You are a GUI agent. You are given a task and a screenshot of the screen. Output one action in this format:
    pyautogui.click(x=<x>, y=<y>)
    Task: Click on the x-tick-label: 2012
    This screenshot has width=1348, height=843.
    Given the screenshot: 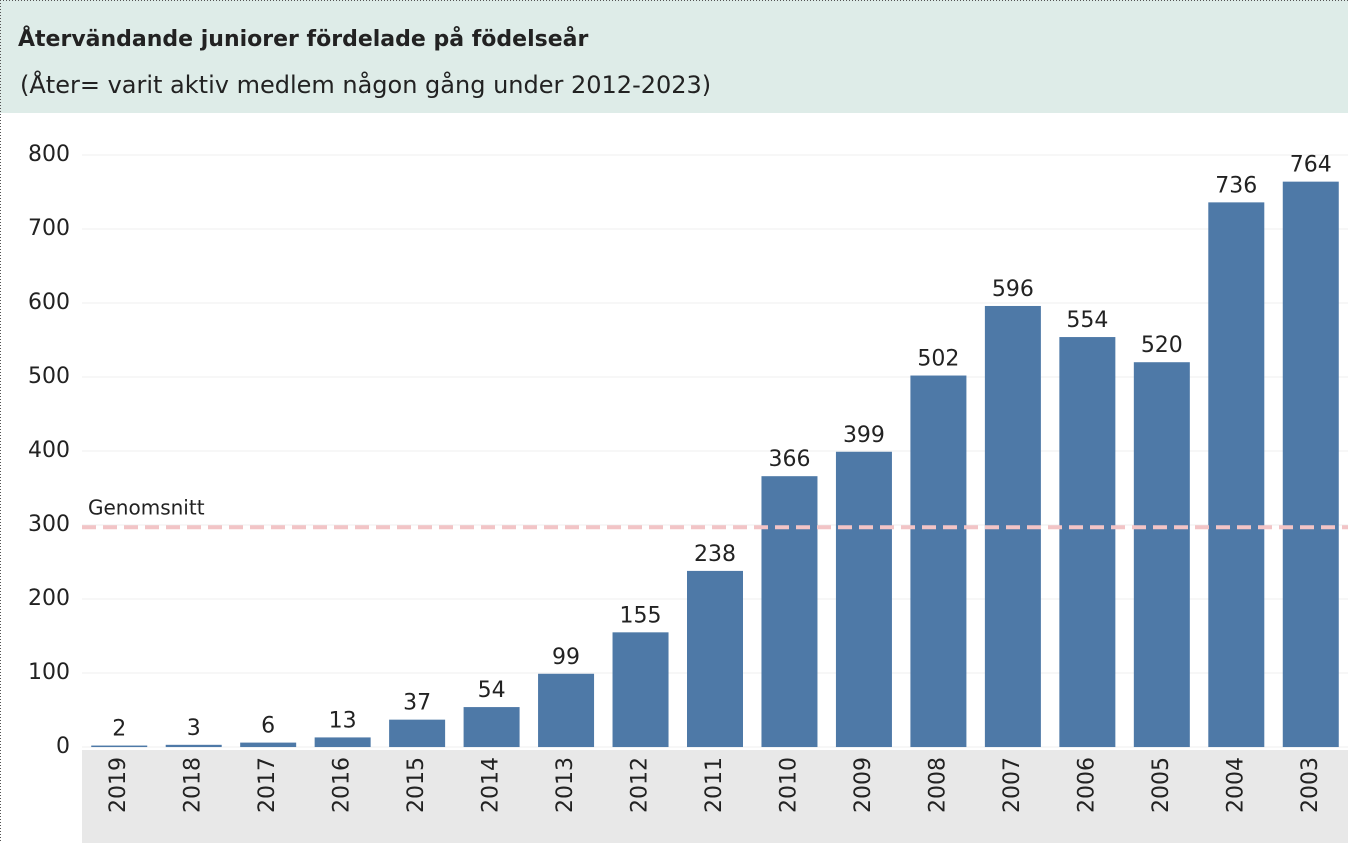 What is the action you would take?
    pyautogui.click(x=640, y=785)
    